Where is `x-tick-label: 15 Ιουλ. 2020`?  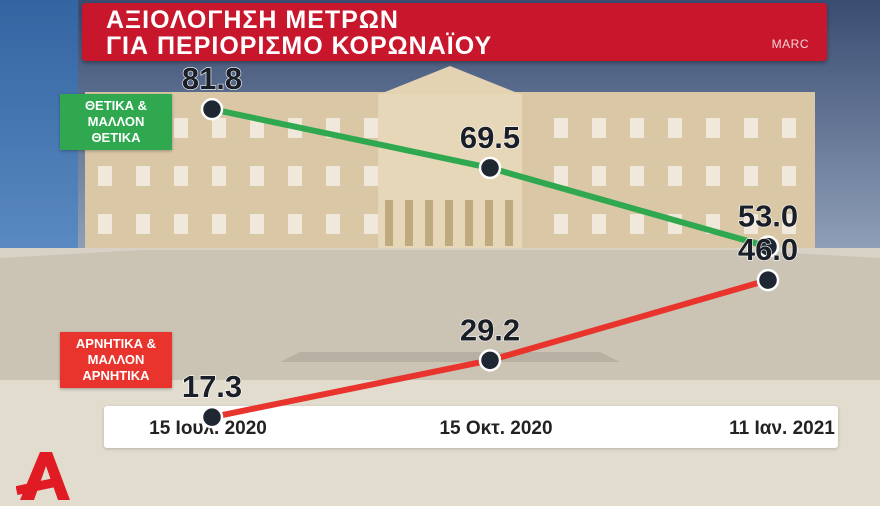
x-tick-label: 15 Ιουλ. 2020 is located at coordinates (208, 428).